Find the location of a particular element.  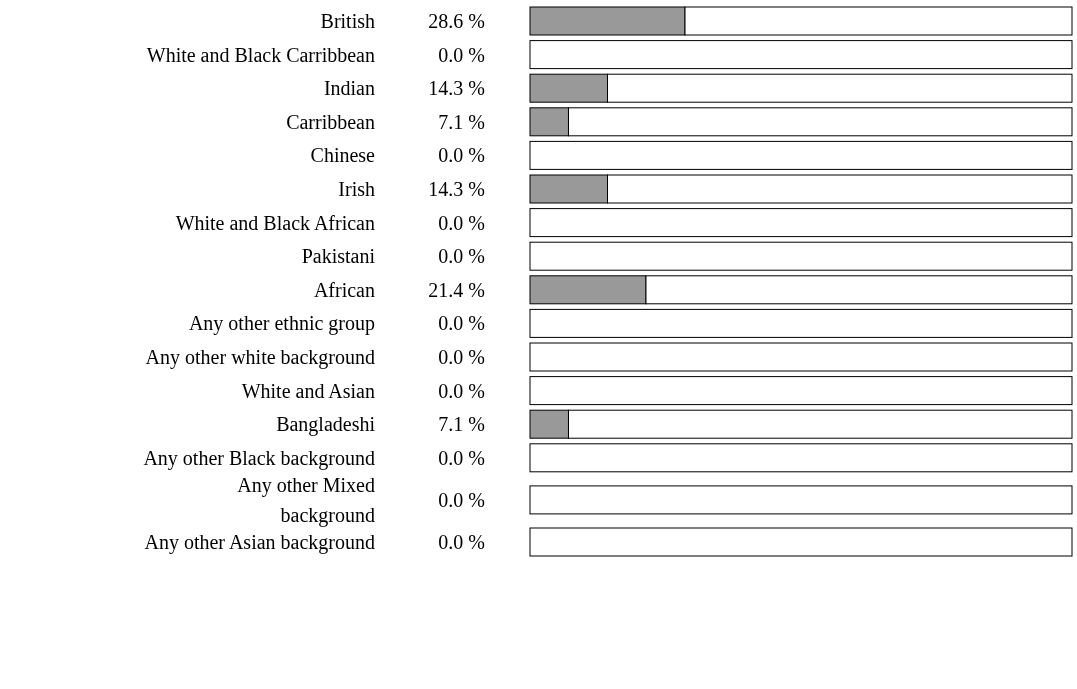

y-tick-label: Any other ethnic group is located at coordinates (281, 324).